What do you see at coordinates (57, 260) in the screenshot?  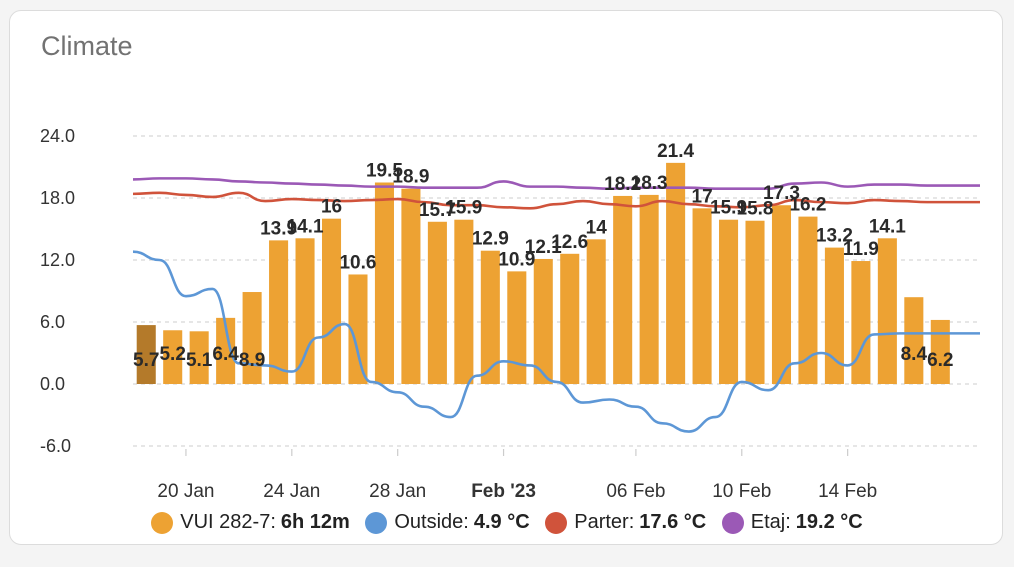 I see `y-tick-label: 12.0` at bounding box center [57, 260].